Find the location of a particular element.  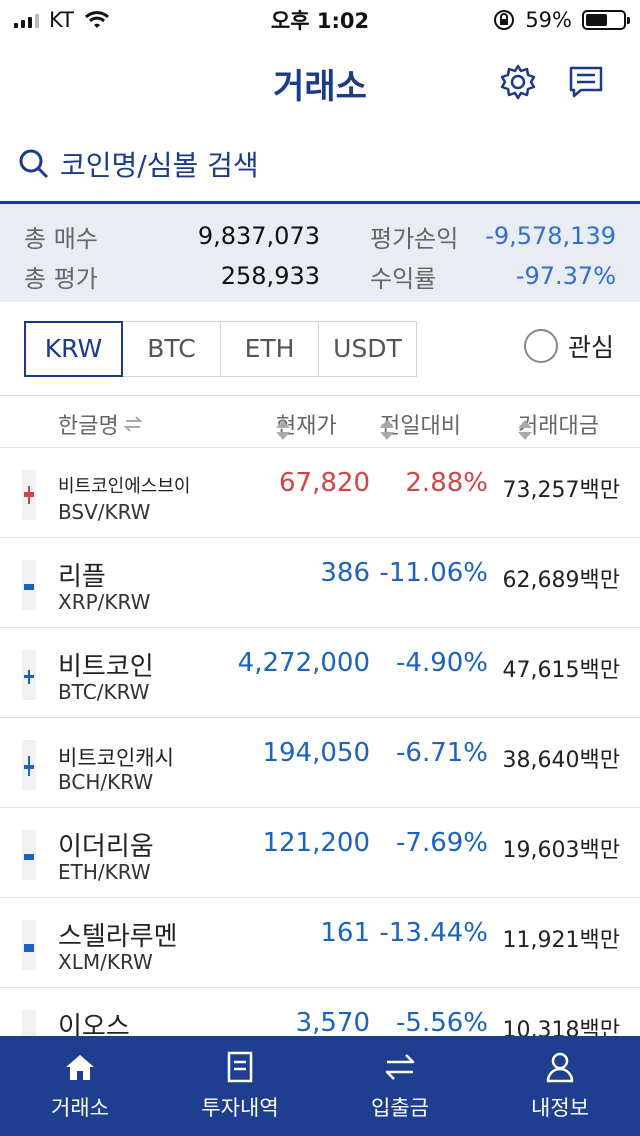

column-header: 한글명 현재가 전일대비 거래대금 is located at coordinates (320, 422).